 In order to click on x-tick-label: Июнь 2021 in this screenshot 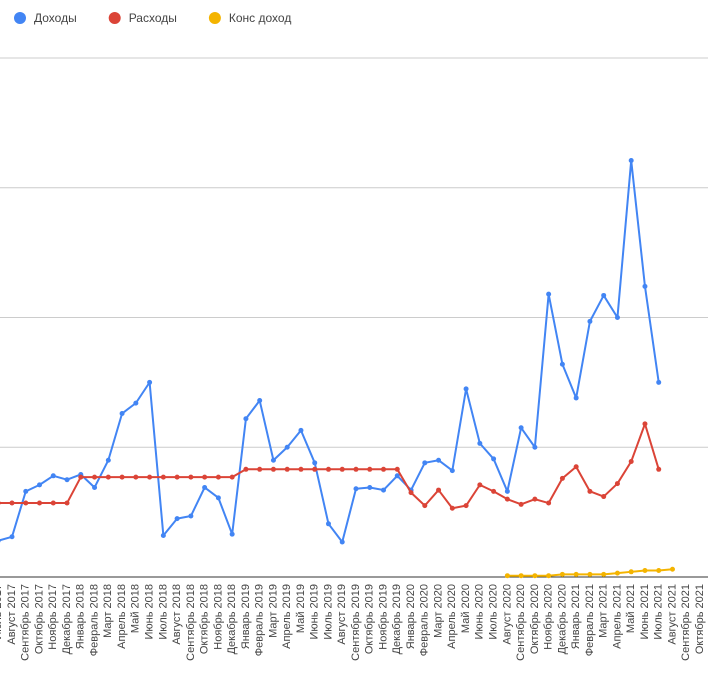, I will do `click(645, 612)`.